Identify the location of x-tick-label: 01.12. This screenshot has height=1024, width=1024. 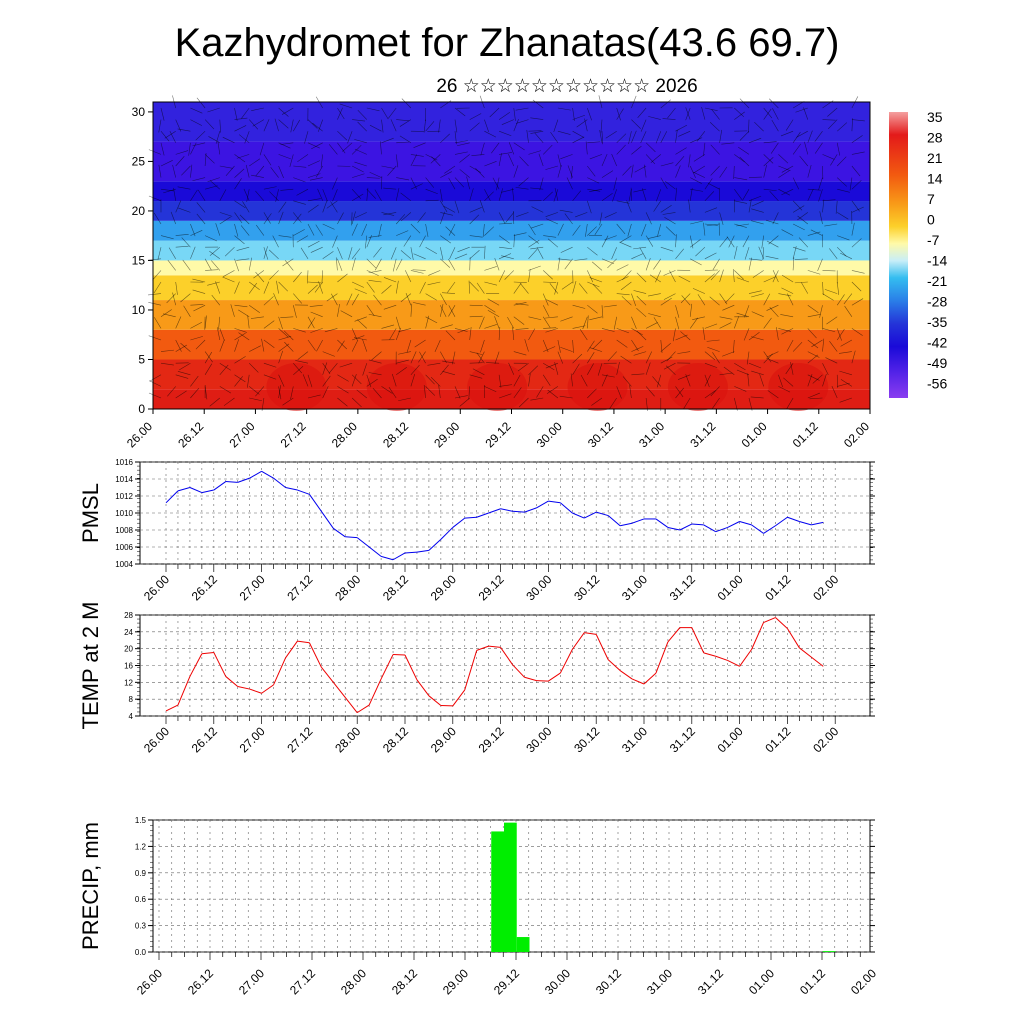
(805, 434).